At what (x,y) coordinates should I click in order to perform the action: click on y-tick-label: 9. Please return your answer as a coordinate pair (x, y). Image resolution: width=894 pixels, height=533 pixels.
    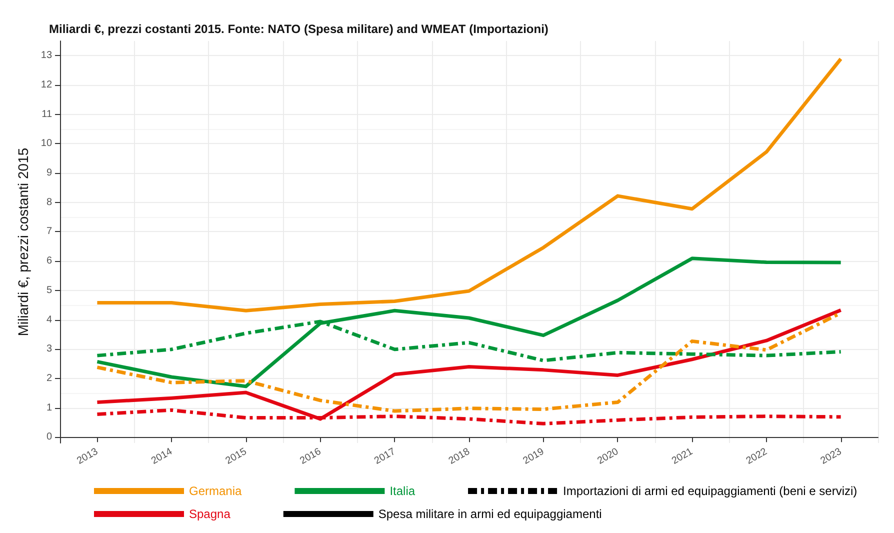
    Looking at the image, I should click on (49, 173).